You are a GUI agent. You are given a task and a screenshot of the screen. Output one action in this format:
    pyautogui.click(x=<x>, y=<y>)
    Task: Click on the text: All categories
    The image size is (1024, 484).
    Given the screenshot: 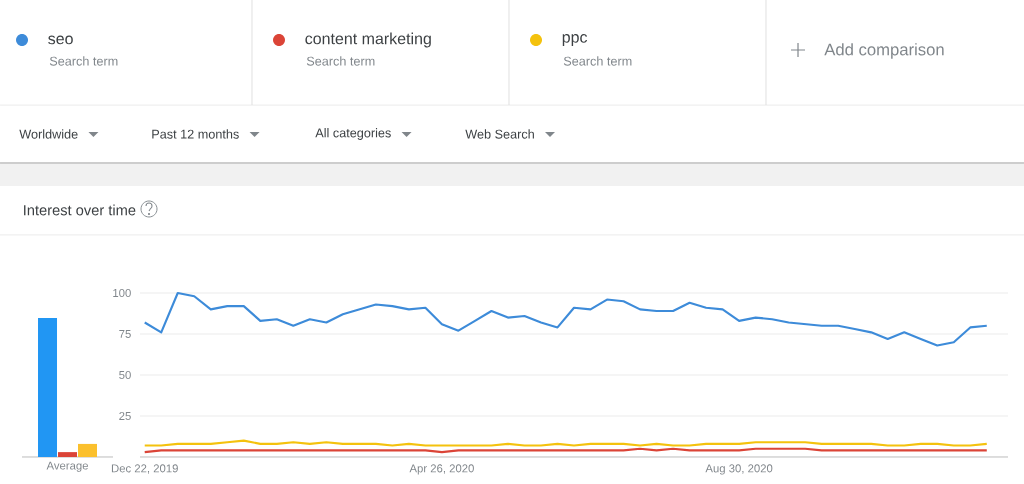 What is the action you would take?
    pyautogui.click(x=353, y=134)
    